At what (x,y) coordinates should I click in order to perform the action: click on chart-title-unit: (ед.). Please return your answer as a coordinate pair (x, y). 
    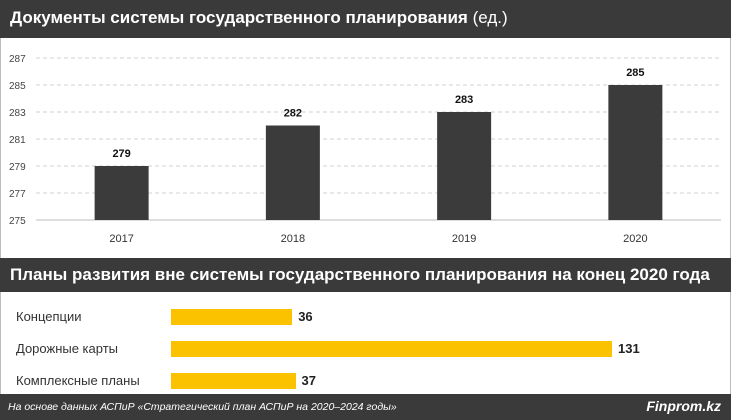
    Looking at the image, I should click on (490, 17).